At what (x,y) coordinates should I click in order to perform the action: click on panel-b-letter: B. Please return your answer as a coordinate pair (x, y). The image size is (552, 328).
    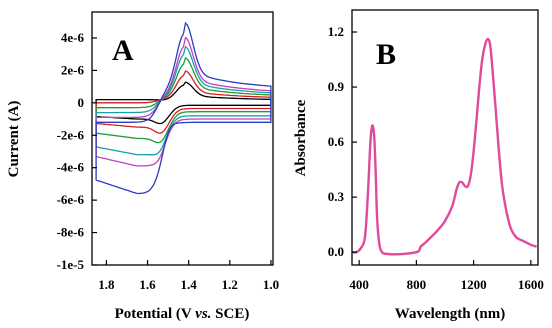
    Looking at the image, I should click on (386, 54).